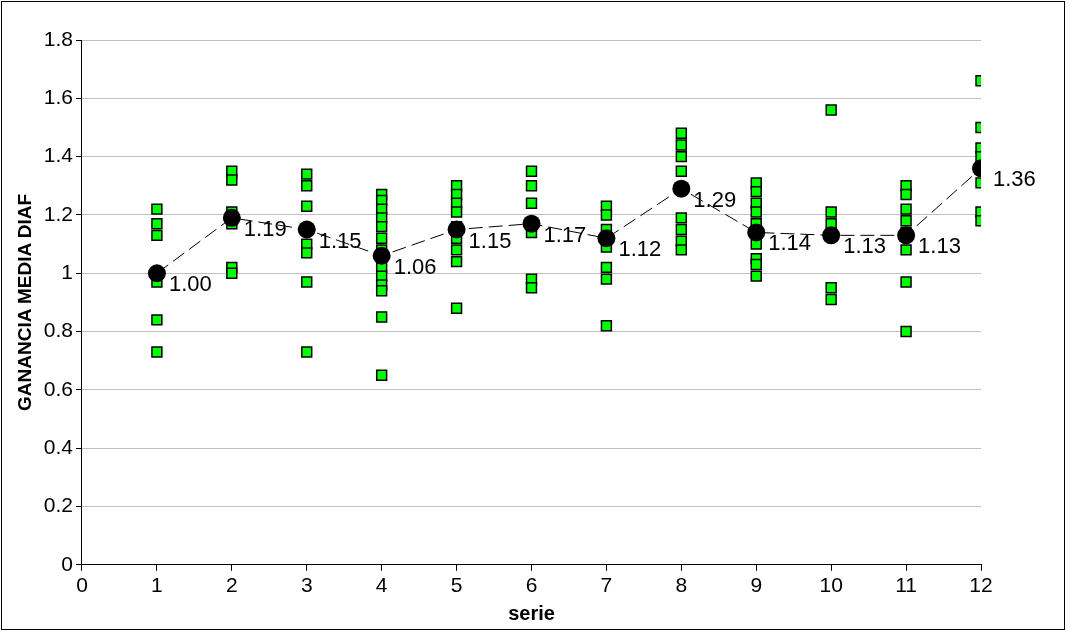 This screenshot has width=1069, height=634. Describe the element at coordinates (58, 505) in the screenshot. I see `y-tick-label: 0.2` at that location.